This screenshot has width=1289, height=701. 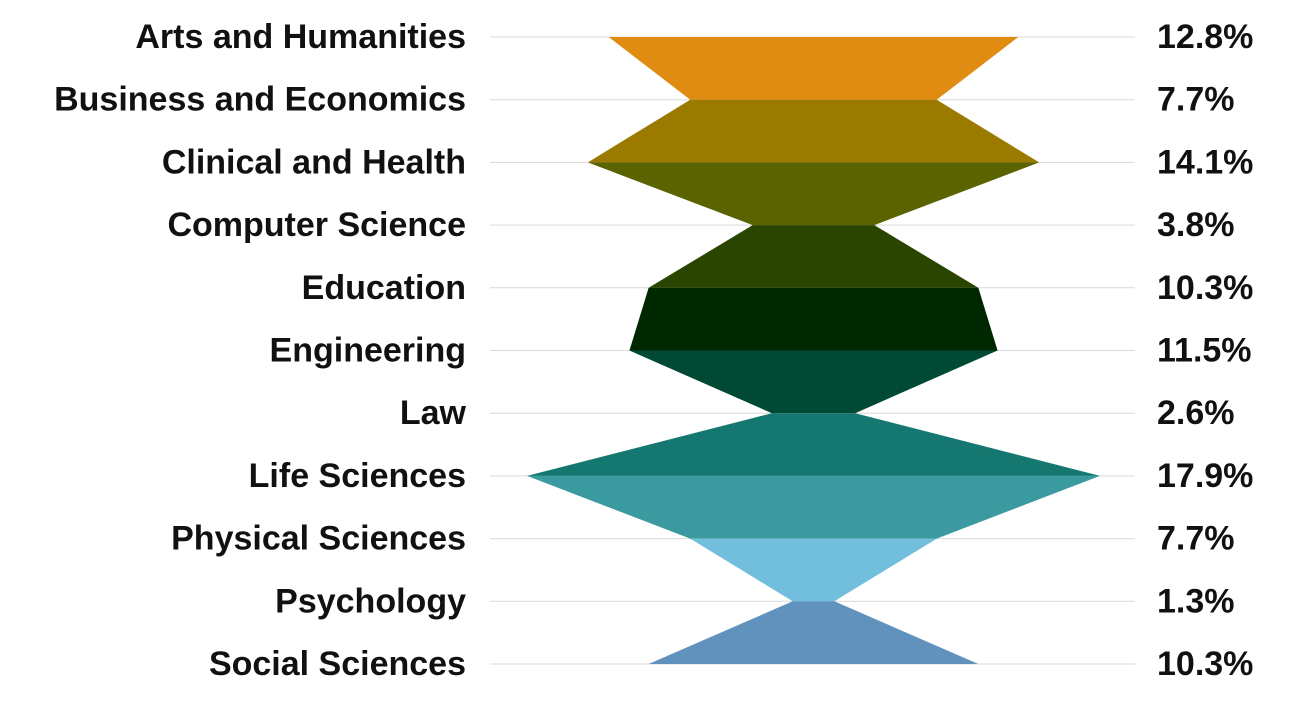 I want to click on category-label: Life Sciences, so click(x=357, y=476).